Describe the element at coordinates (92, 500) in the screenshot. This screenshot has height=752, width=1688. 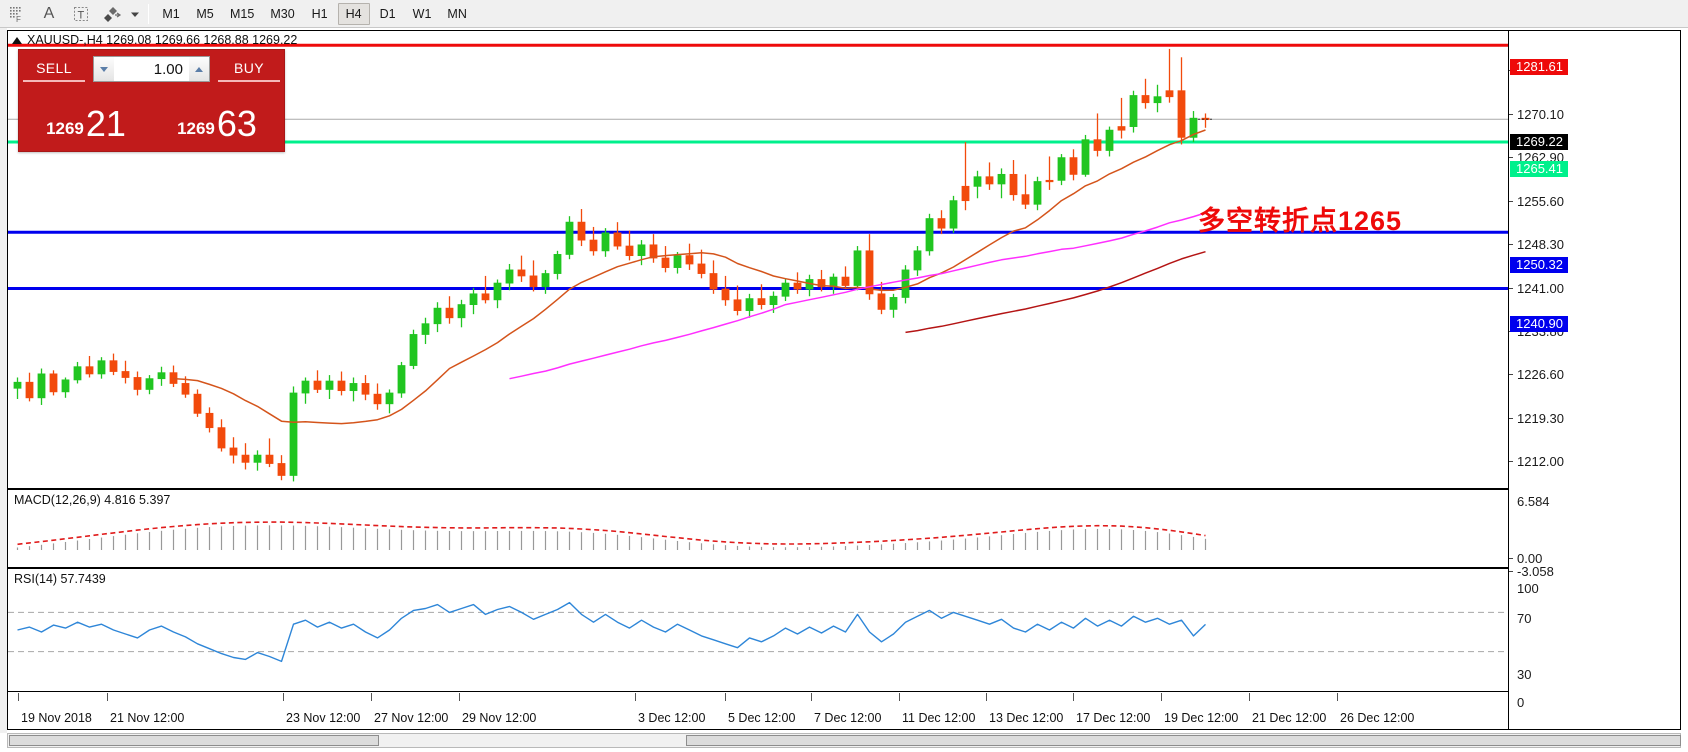
I see `macd-indicator-label: MACD(12,26,9) 4.816 5.397` at that location.